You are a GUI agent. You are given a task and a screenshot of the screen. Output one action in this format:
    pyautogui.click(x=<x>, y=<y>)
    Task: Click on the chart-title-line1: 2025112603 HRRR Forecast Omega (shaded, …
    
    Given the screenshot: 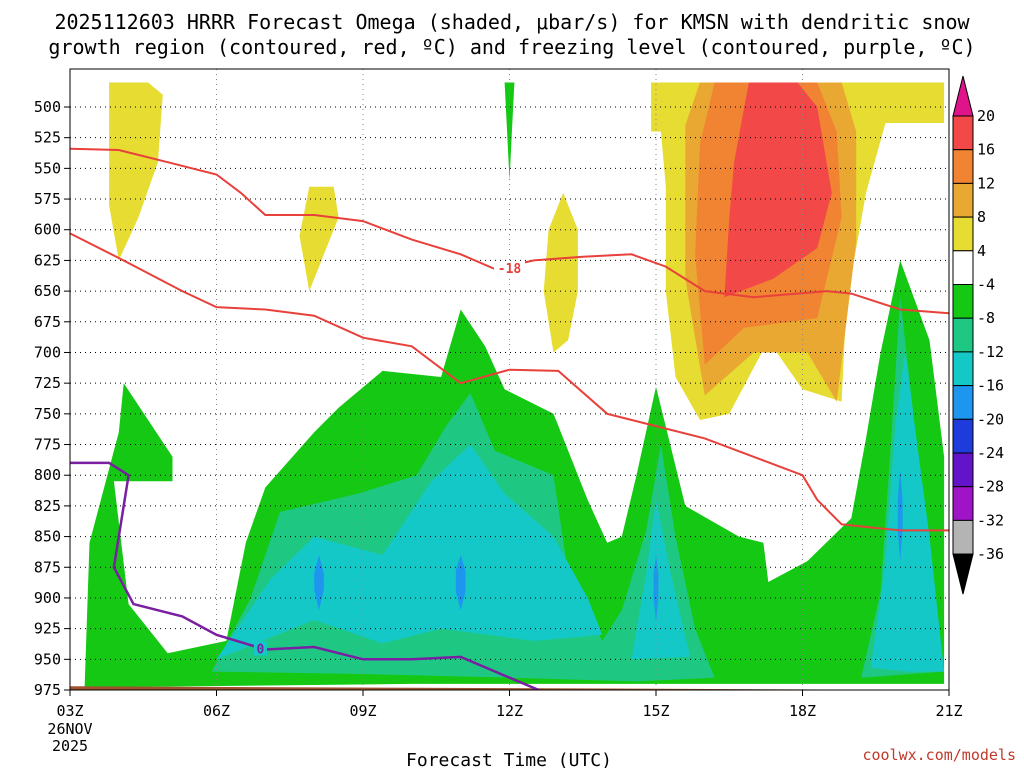 What is the action you would take?
    pyautogui.click(x=512, y=22)
    